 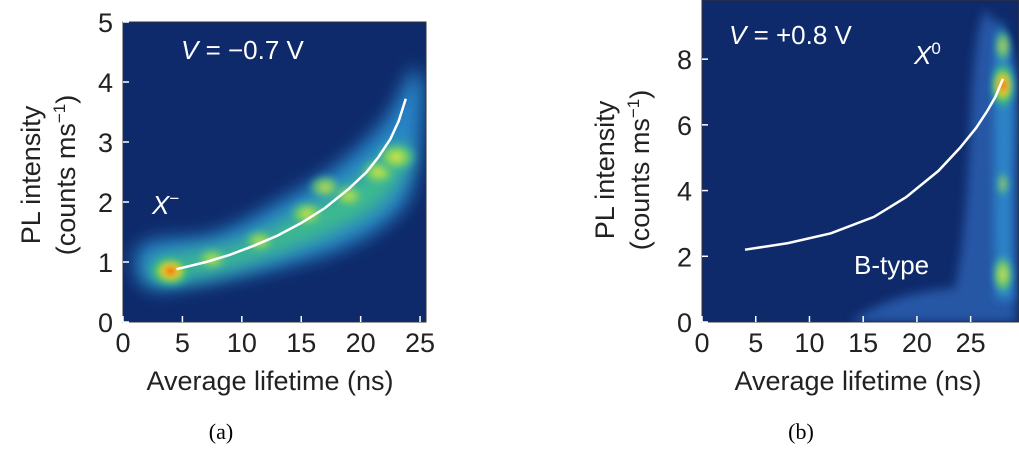 What do you see at coordinates (105, 203) in the screenshot?
I see `y-tick-label-a-2: 2` at bounding box center [105, 203].